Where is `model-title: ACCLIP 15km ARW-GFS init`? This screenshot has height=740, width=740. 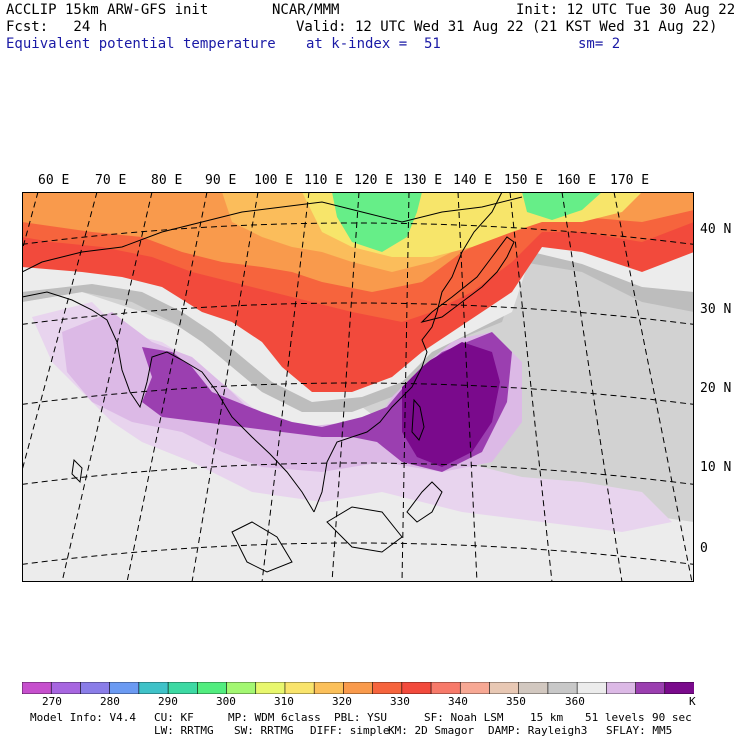
model-title: ACCLIP 15km ARW-GFS init is located at coordinates (107, 10).